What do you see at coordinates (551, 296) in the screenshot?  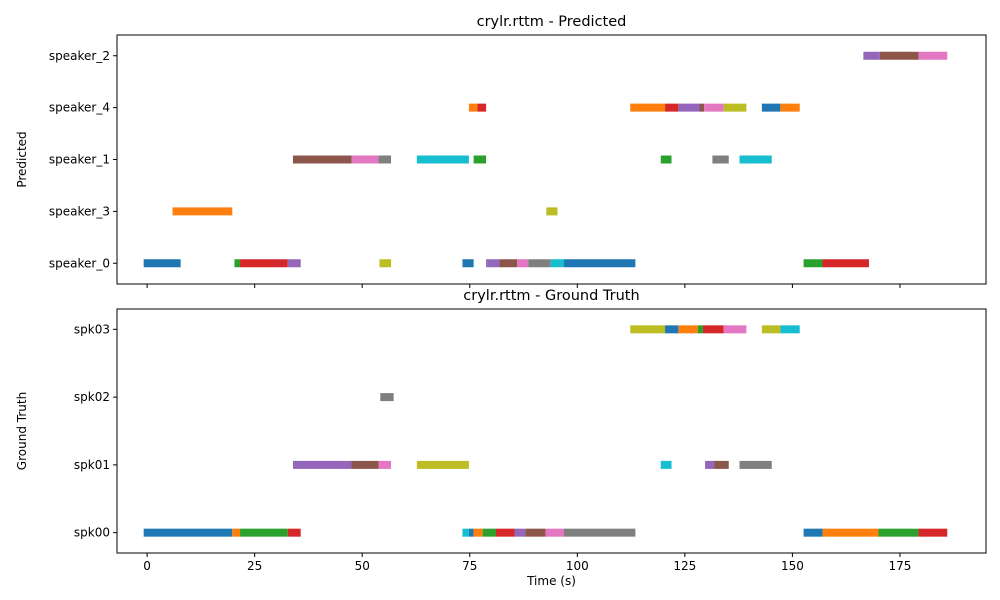 I see `ground-truth-title: crylr.rttm - Ground Truth` at bounding box center [551, 296].